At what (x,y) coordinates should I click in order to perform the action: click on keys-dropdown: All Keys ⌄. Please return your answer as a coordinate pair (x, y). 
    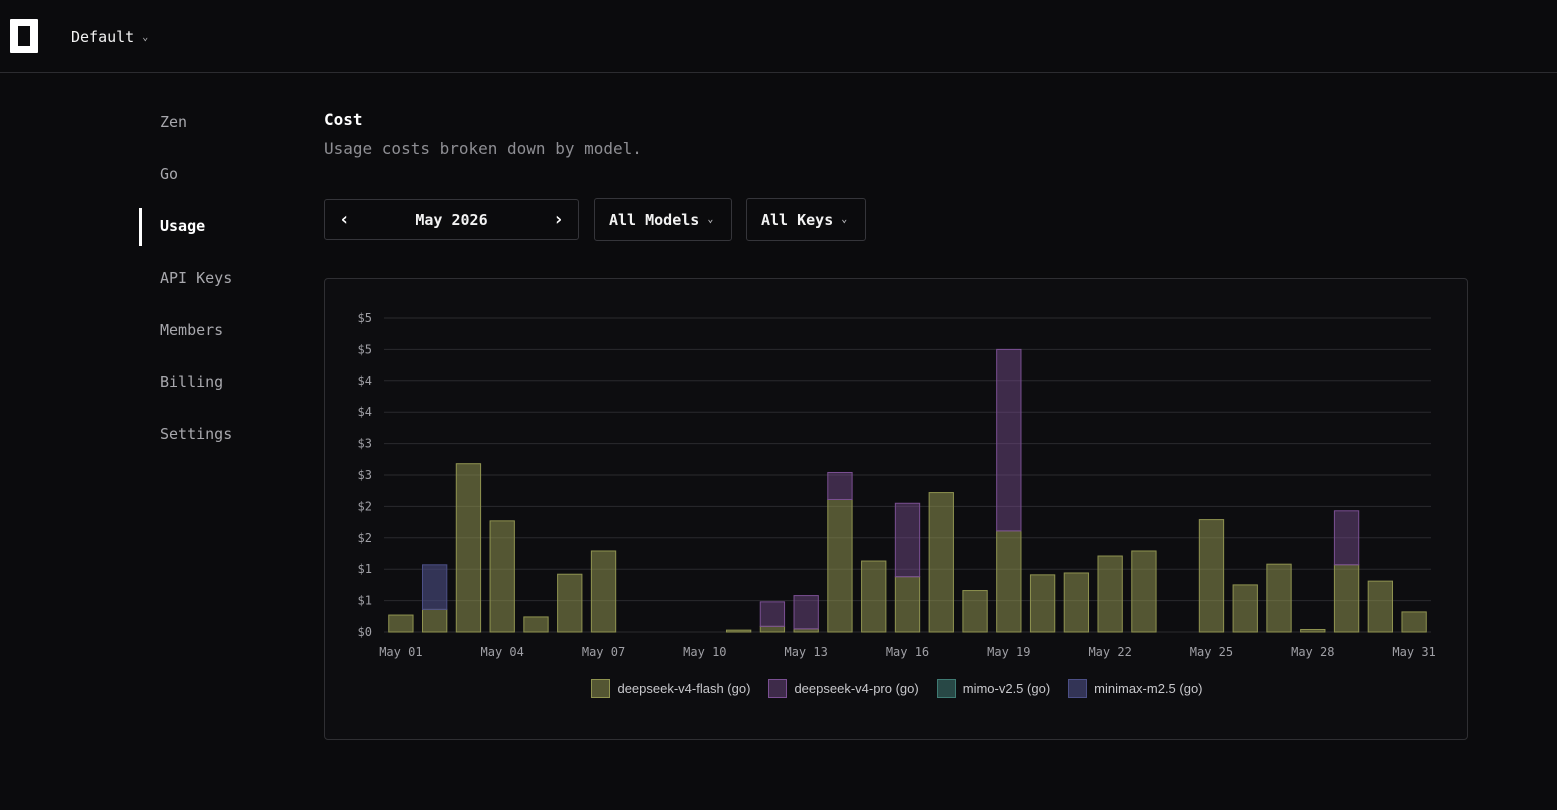
    Looking at the image, I should click on (806, 219).